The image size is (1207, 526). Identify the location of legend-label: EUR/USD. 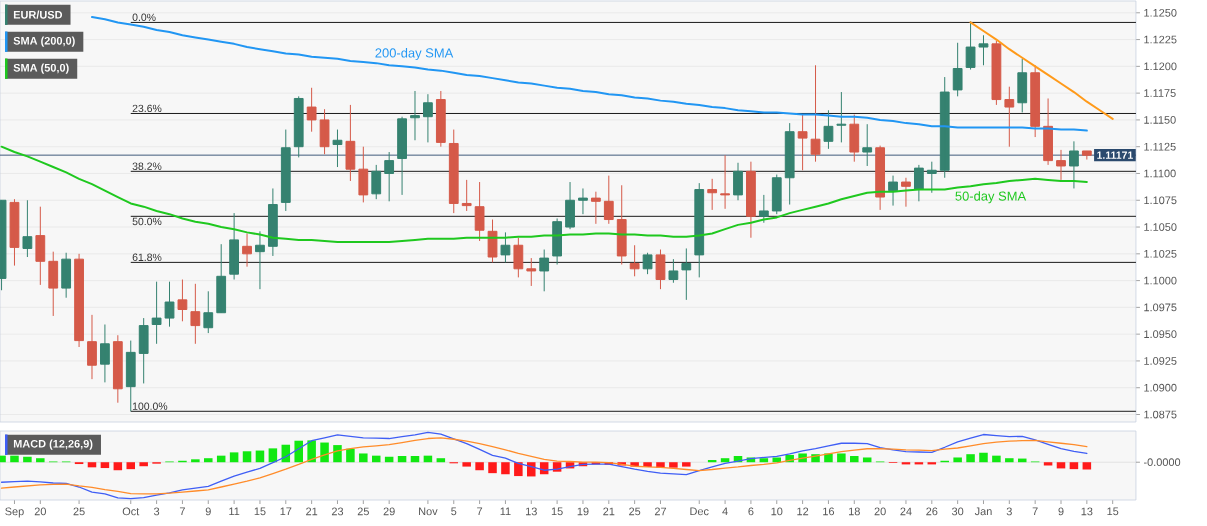
(38, 14).